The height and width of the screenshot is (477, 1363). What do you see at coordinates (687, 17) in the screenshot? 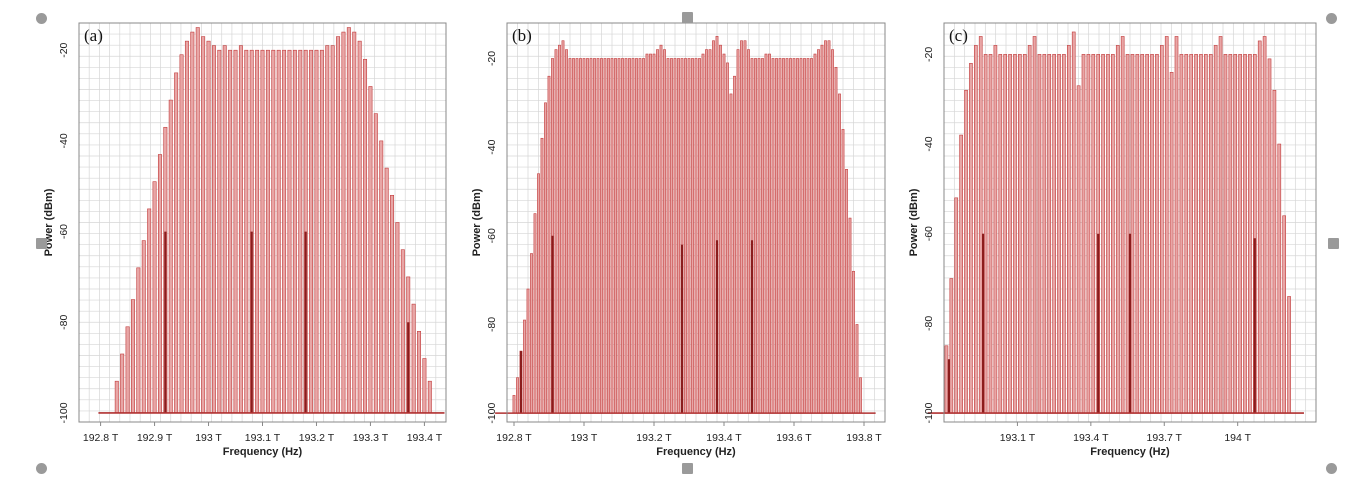
I see `resize-handle-top-center` at bounding box center [687, 17].